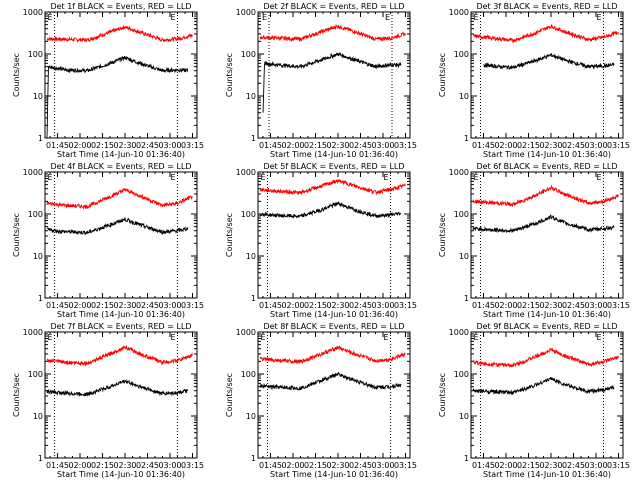 Image resolution: width=640 pixels, height=480 pixels. What do you see at coordinates (333, 326) in the screenshot?
I see `chart-title: Det 8f BLACK = Events, RED = LLD` at bounding box center [333, 326].